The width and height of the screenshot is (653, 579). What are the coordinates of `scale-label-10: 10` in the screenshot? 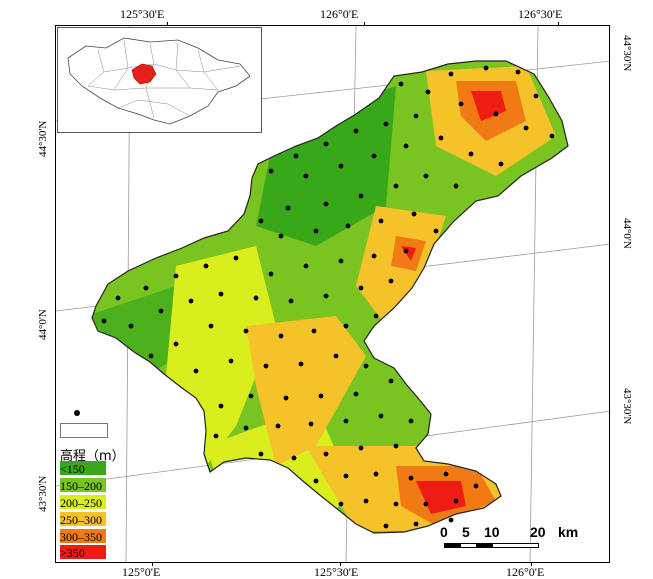 It's located at (492, 532).